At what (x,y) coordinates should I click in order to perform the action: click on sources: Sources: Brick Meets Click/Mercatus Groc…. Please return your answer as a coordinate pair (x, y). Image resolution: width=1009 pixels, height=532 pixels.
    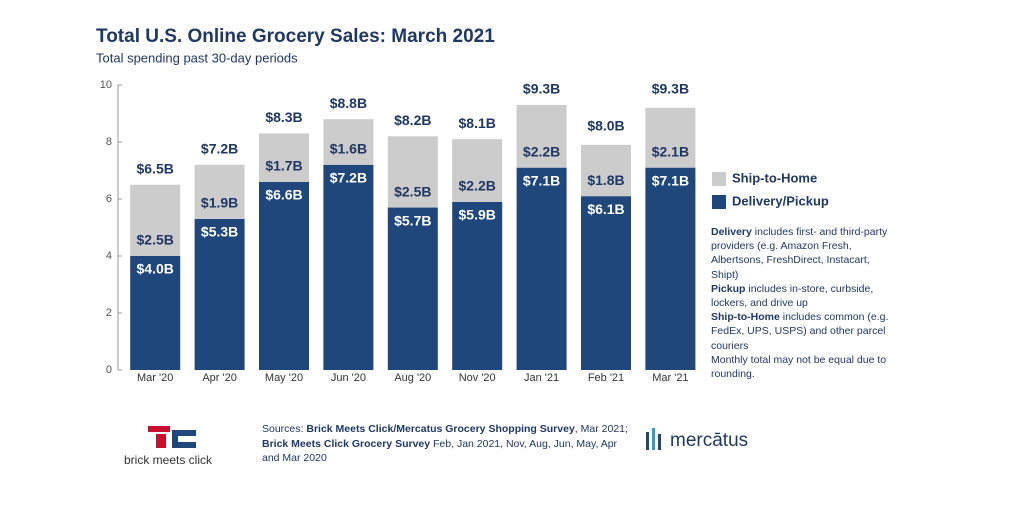
    Looking at the image, I should click on (447, 444).